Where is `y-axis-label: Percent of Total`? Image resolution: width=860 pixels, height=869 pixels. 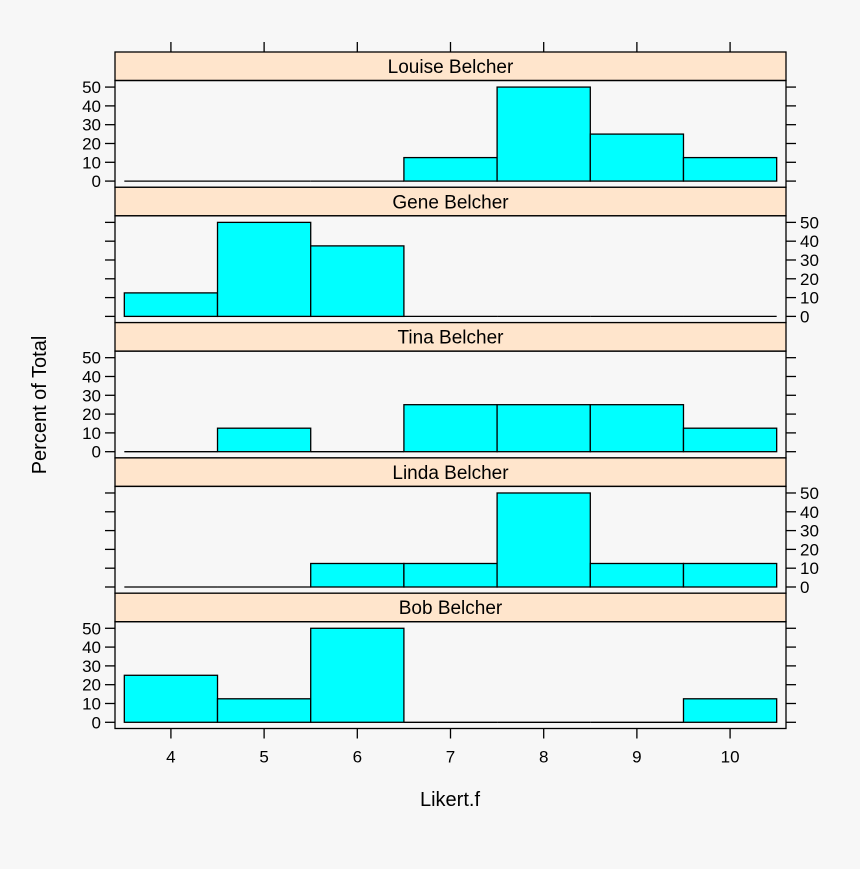 y-axis-label: Percent of Total is located at coordinates (40, 405).